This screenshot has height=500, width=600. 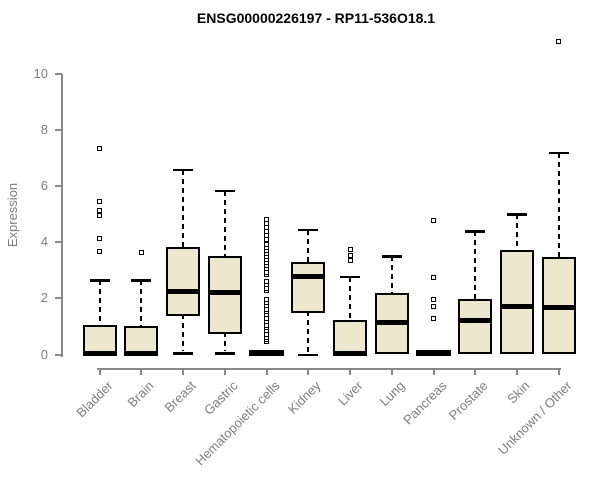 I want to click on box-prostate, so click(x=475, y=327).